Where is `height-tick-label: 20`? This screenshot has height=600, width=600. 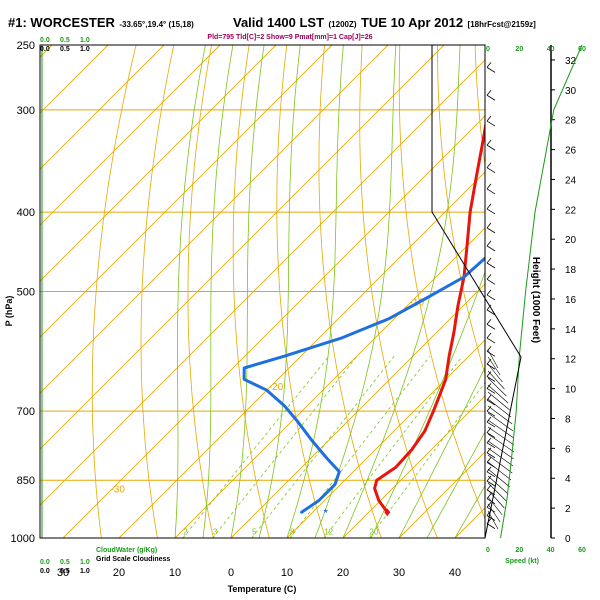
height-tick-label: 20 is located at coordinates (571, 240).